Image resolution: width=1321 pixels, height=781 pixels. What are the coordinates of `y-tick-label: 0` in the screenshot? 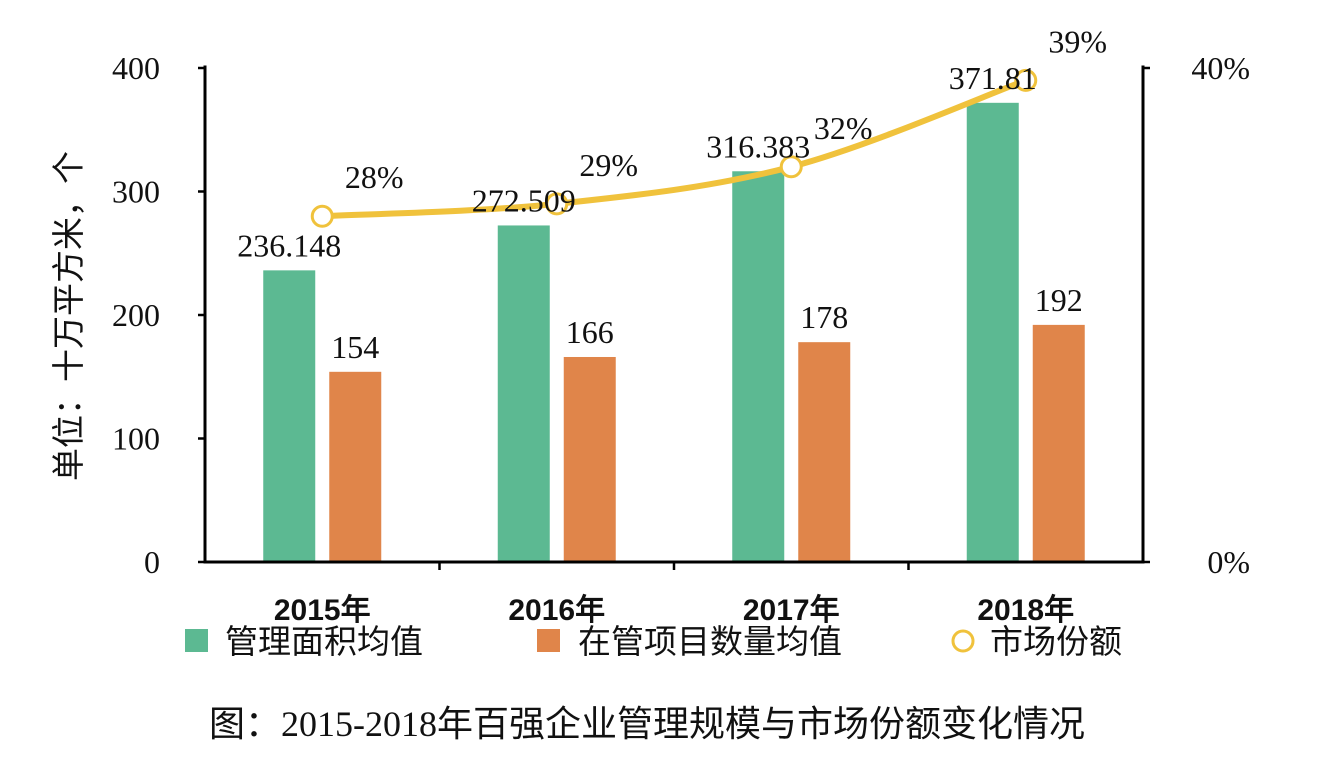 It's located at (152, 562).